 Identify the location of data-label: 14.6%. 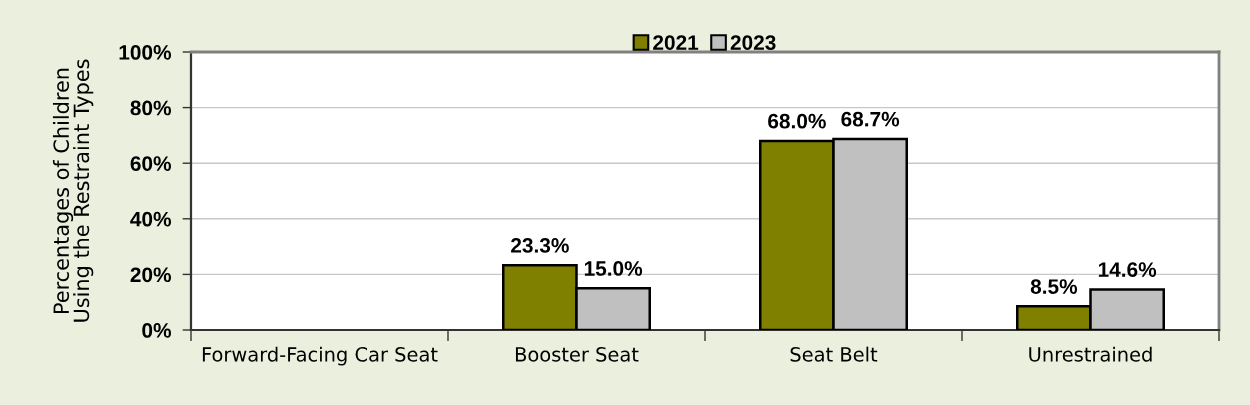
(1127, 269).